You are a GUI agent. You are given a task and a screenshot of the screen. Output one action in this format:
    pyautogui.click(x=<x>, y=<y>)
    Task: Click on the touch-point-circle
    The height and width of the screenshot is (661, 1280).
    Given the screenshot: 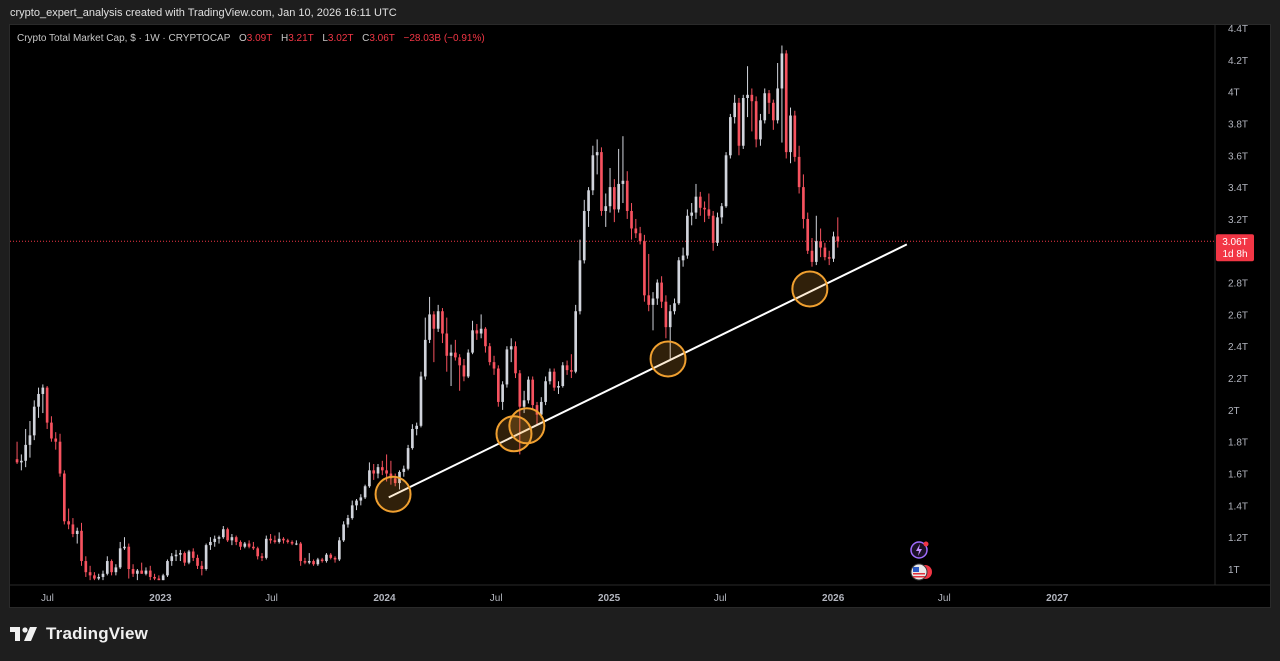 What is the action you would take?
    pyautogui.click(x=393, y=494)
    